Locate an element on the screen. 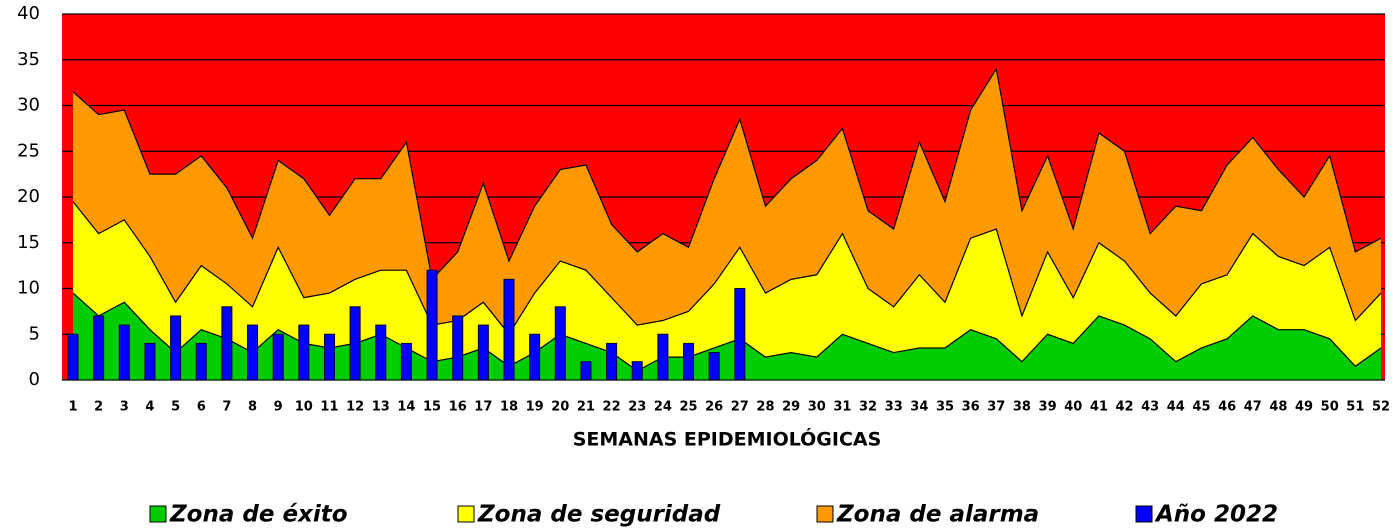 The image size is (1393, 531). x-tick-label: 16 is located at coordinates (458, 407).